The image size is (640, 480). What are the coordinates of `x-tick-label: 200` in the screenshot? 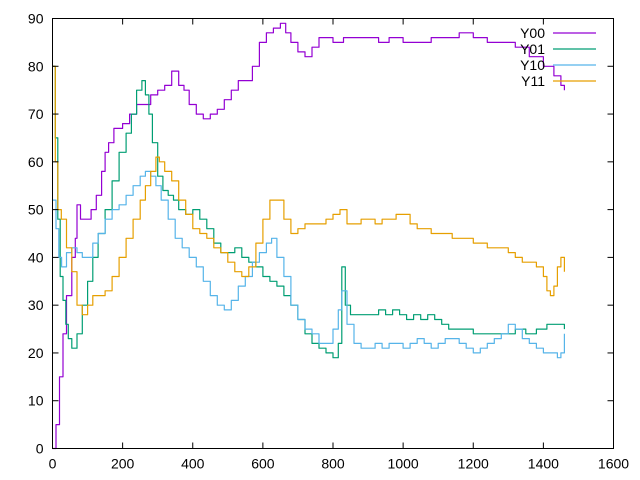 It's located at (123, 464).